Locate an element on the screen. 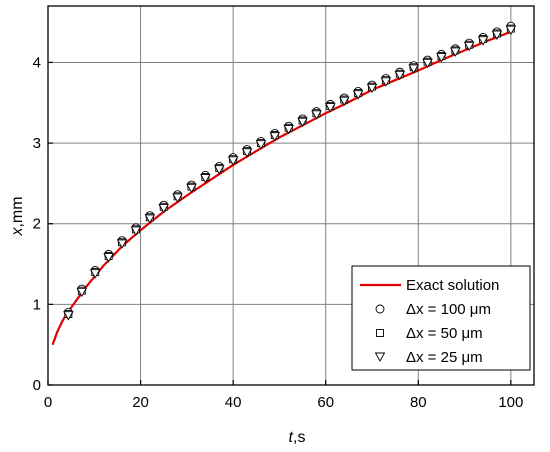 The image size is (550, 452). legend-label-25: Δx = 25 μm is located at coordinates (444, 357).